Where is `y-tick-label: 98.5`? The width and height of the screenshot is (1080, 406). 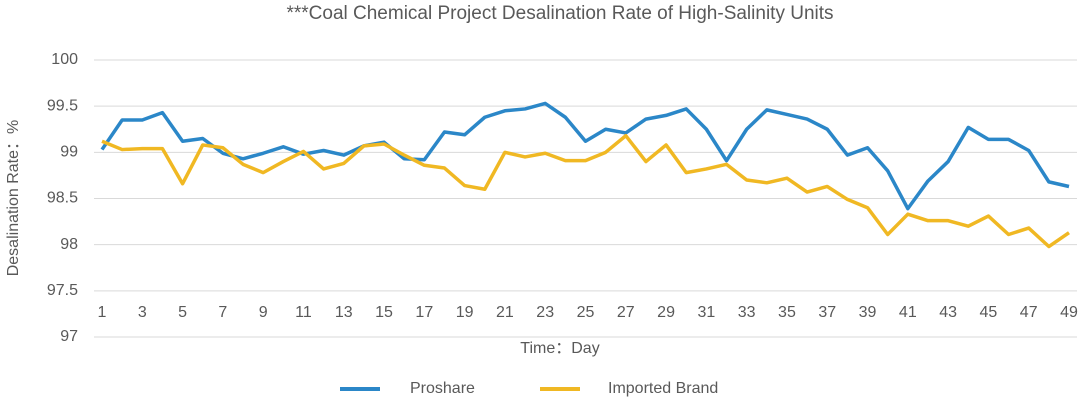 y-tick-label: 98.5 is located at coordinates (62, 198).